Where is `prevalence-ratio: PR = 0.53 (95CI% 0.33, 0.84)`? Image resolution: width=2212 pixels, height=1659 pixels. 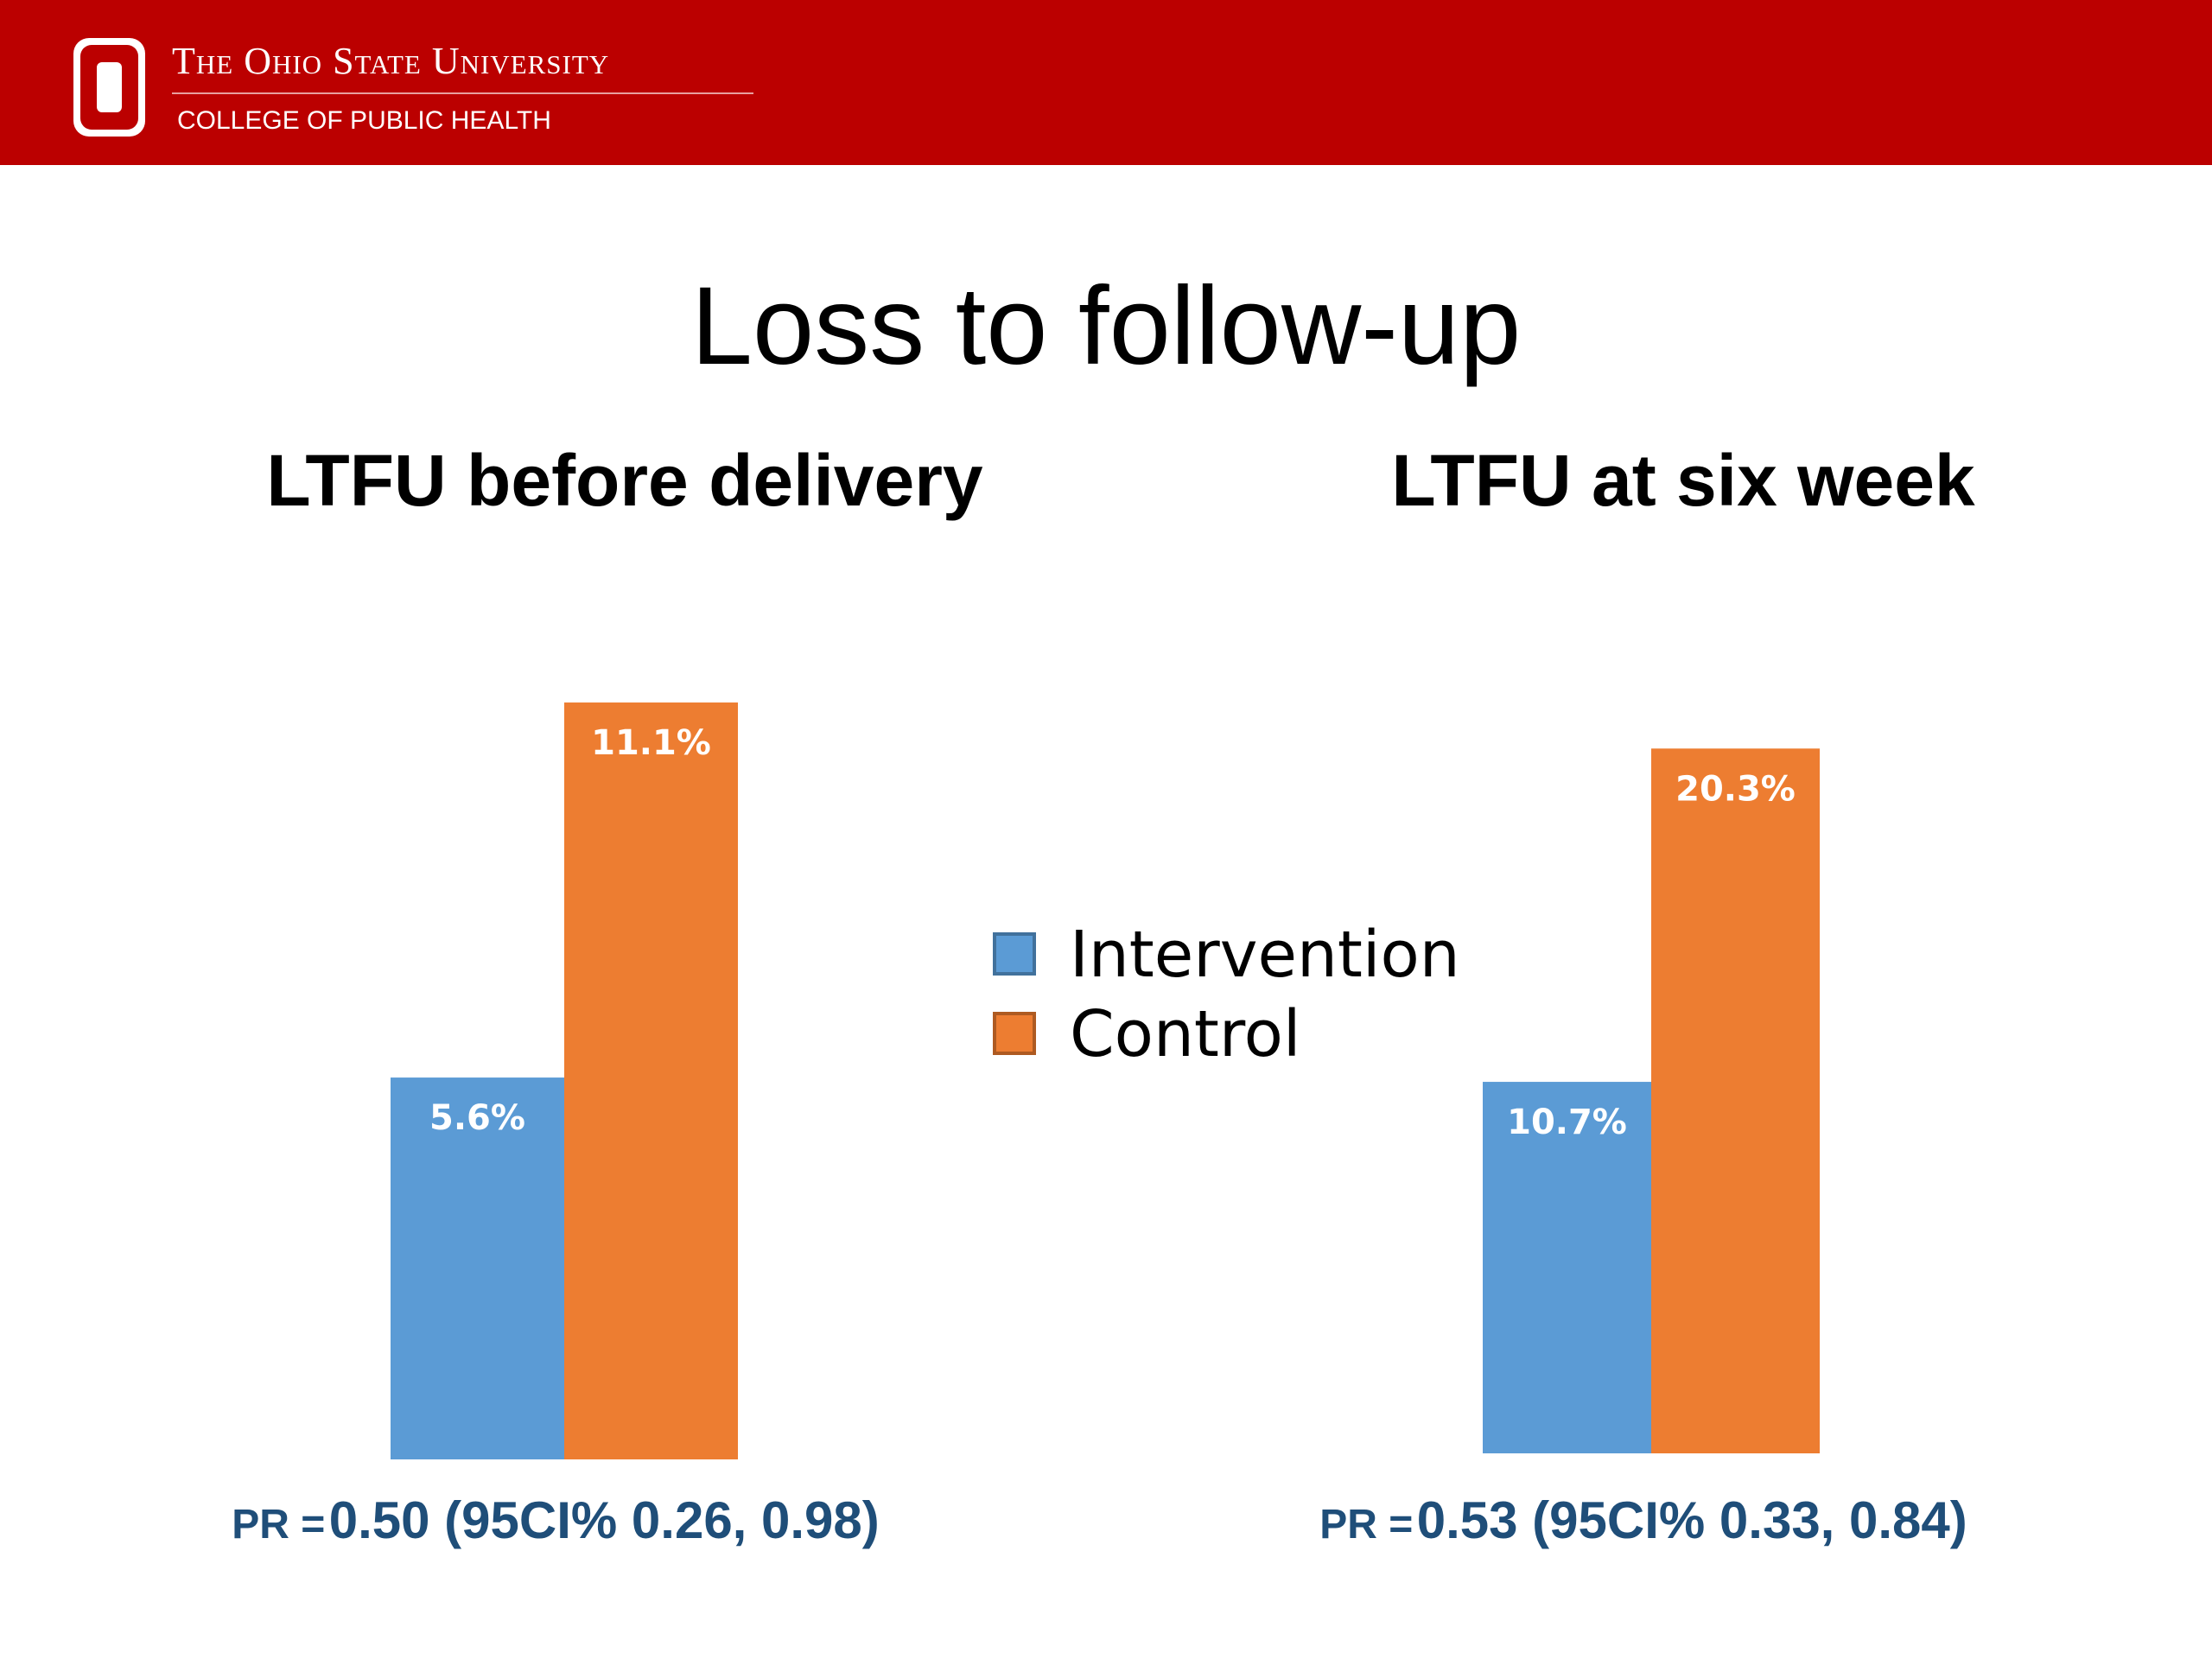
prevalence-ratio: PR = 0.53 (95CI% 0.33, 0.84) is located at coordinates (1643, 1520).